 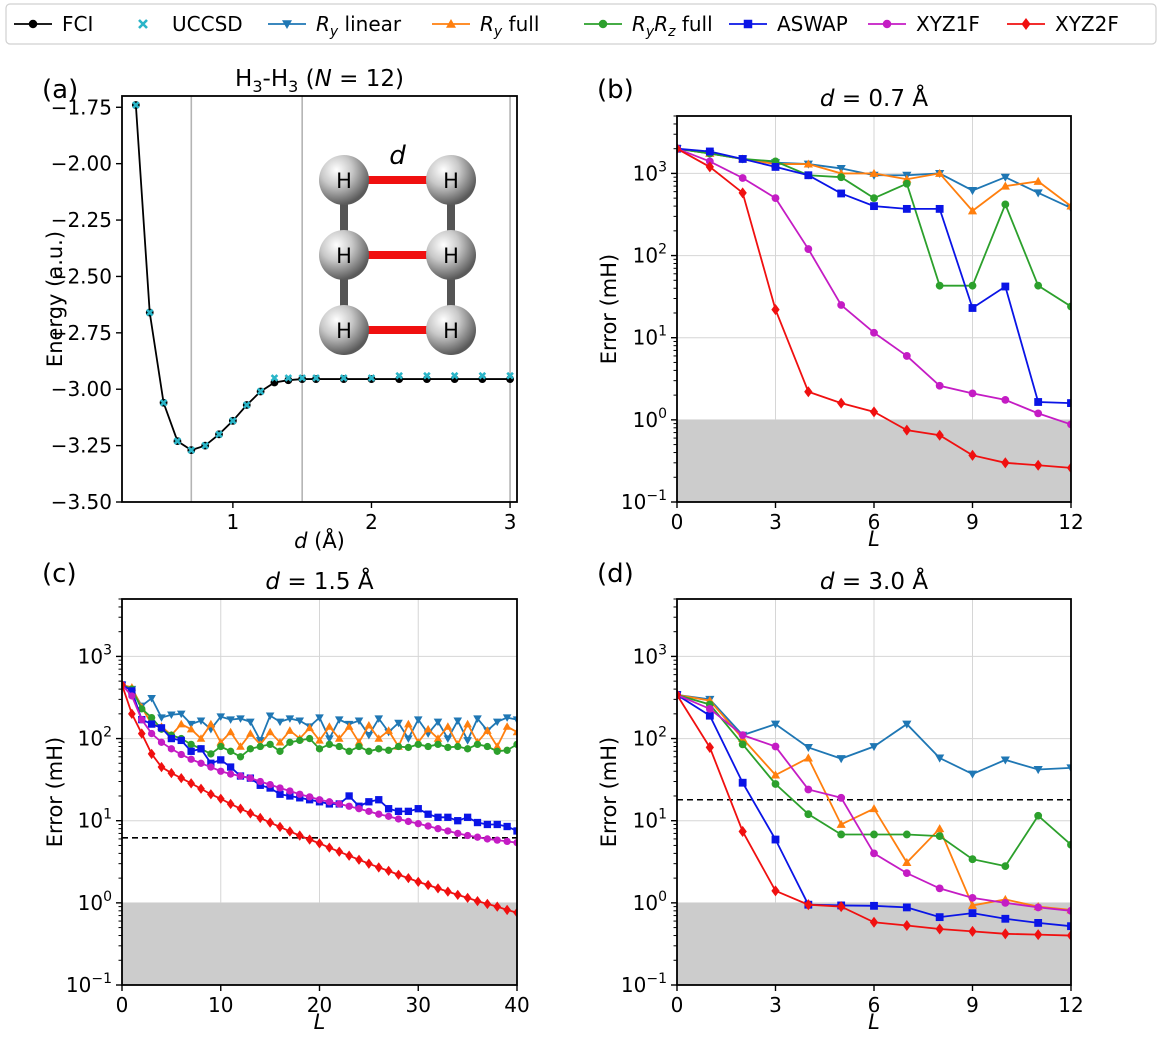 What do you see at coordinates (81, 502) in the screenshot?
I see `y-tick-label: −3.50` at bounding box center [81, 502].